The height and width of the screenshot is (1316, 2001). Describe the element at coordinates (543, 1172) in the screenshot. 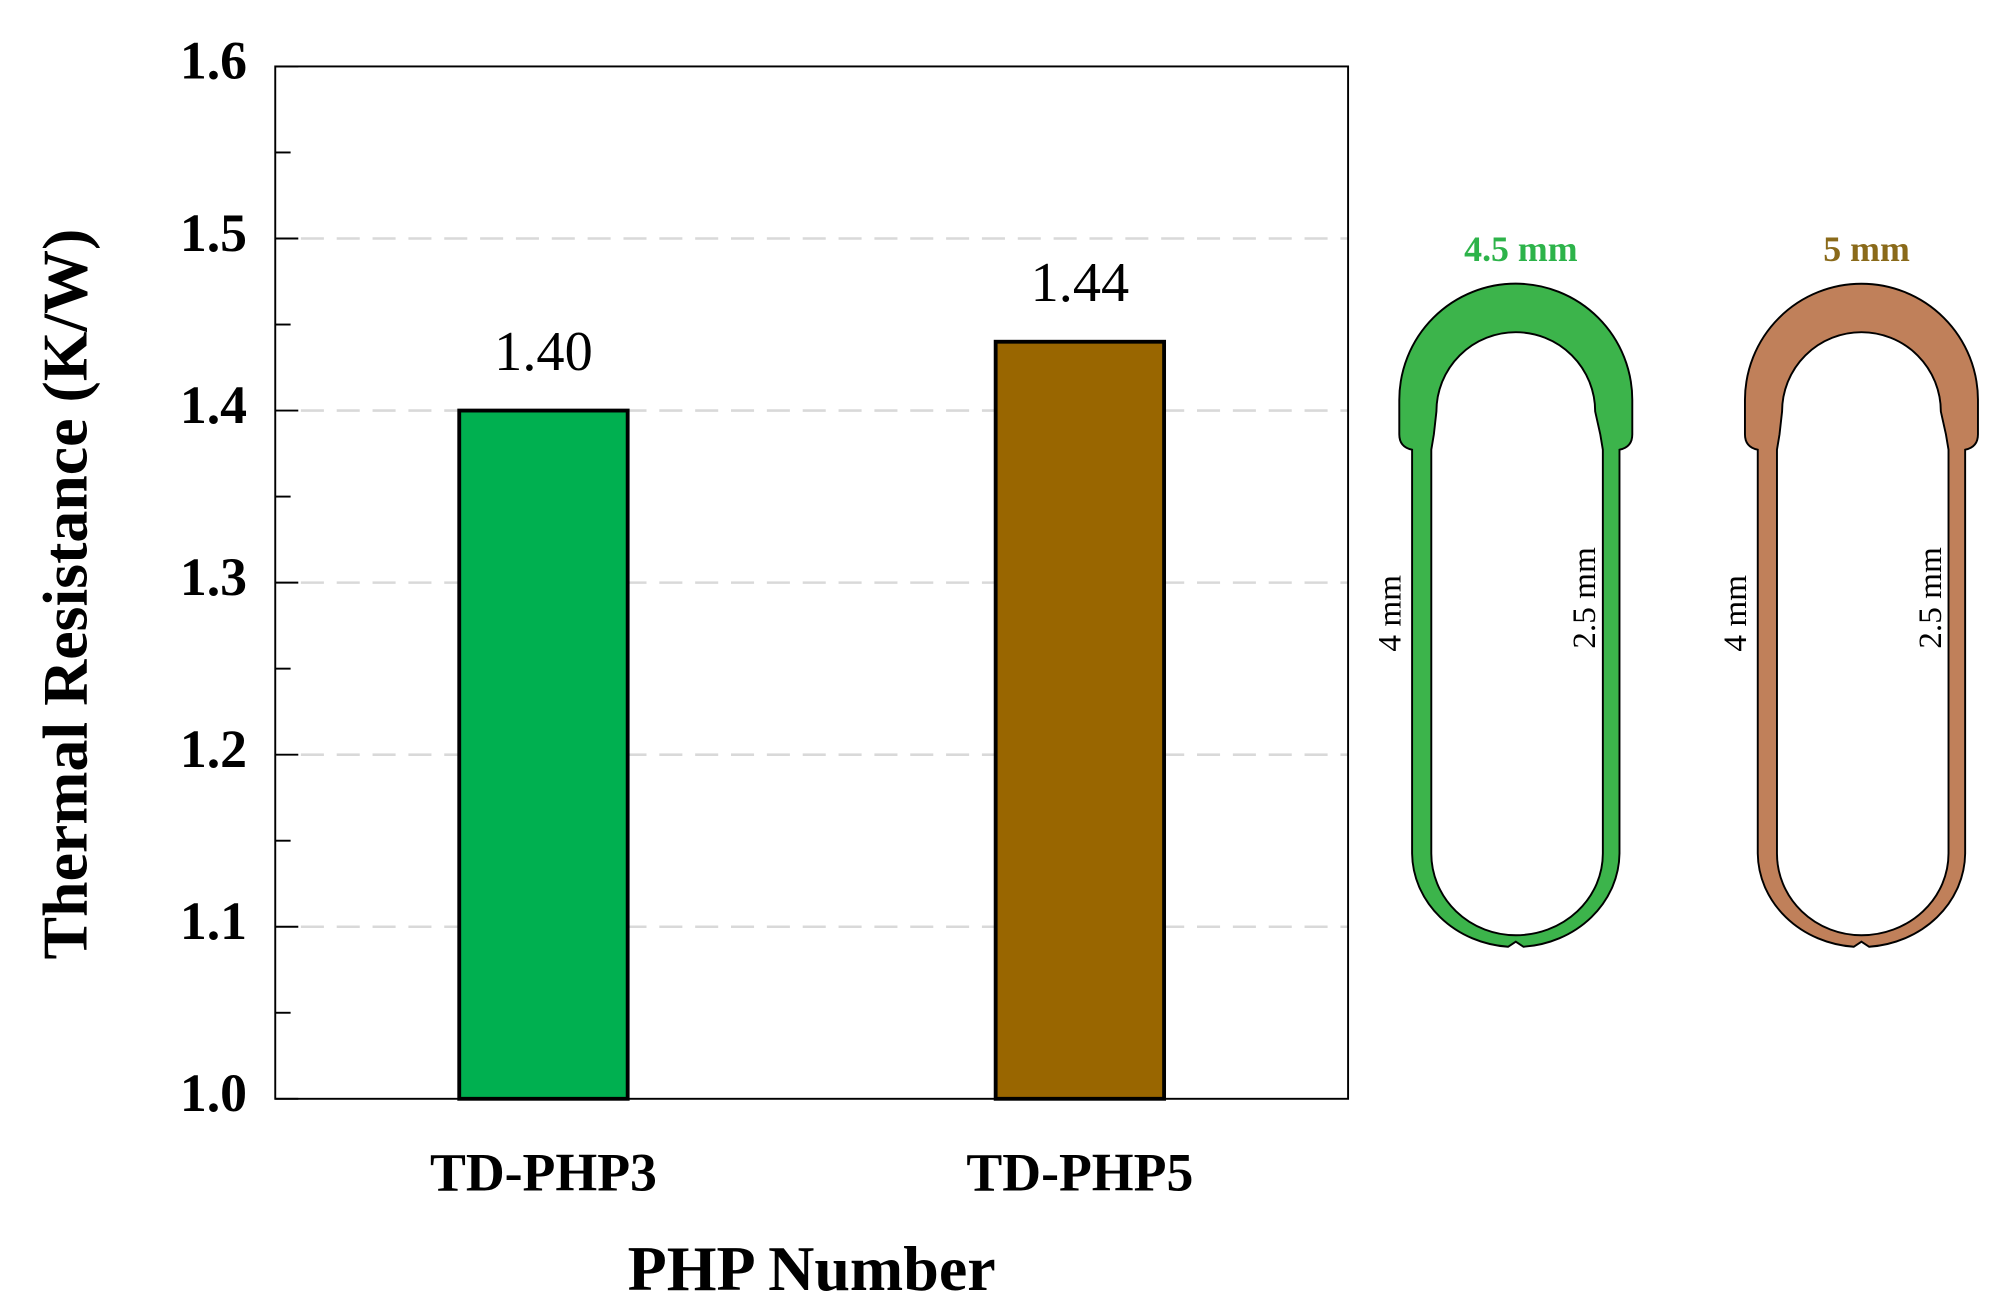

I see `x-tick-label: TD-PHP3` at that location.